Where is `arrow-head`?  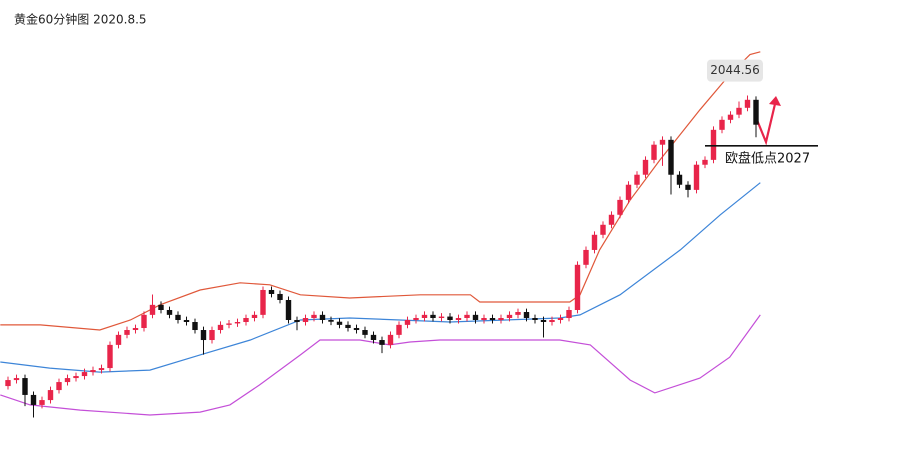 arrow-head is located at coordinates (775, 101).